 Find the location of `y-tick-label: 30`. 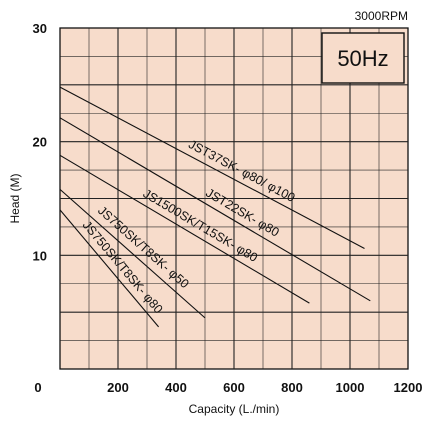

y-tick-label: 30 is located at coordinates (40, 28).